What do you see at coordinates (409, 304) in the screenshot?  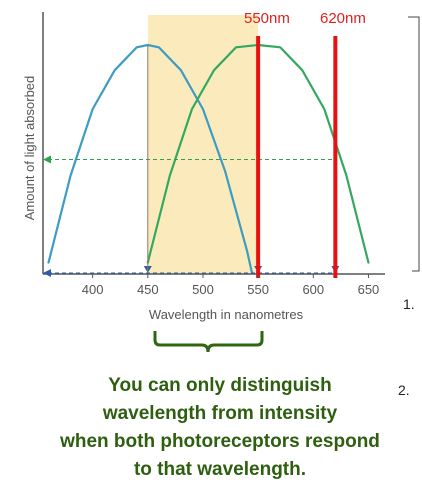 I see `item-number-1: 1.` at bounding box center [409, 304].